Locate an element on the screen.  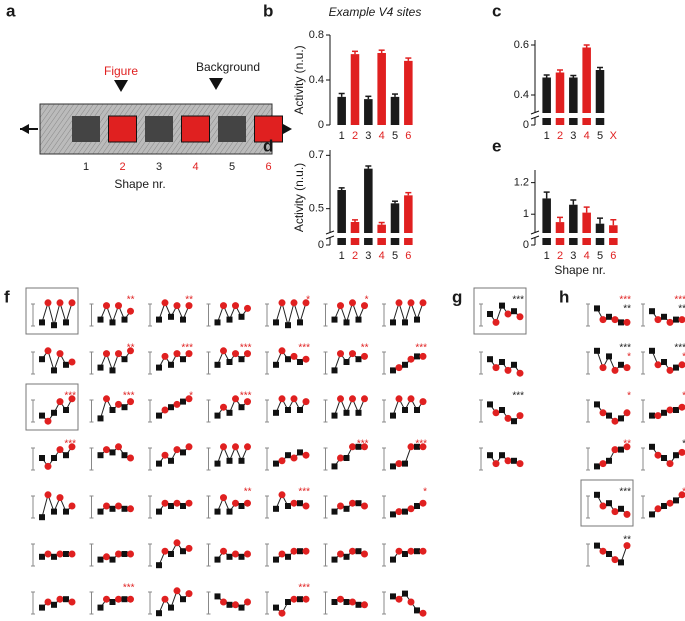
background-shape is located at coordinates (159, 129).